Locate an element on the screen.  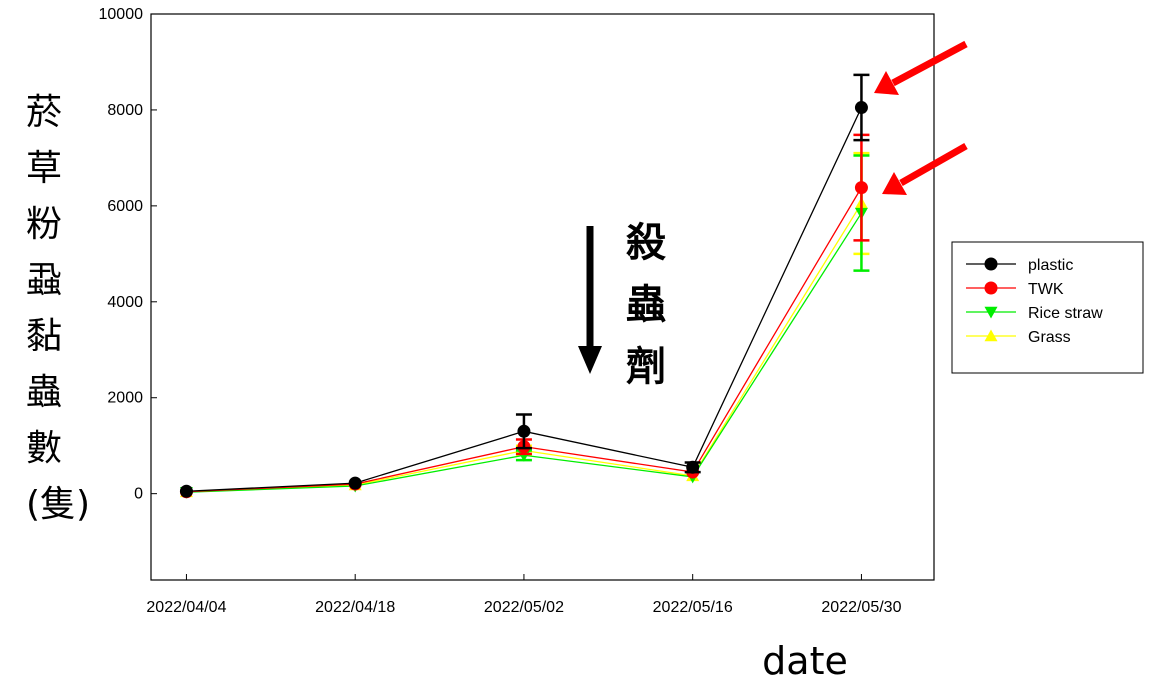
highlight-arrow-bottom is located at coordinates (925, 168).